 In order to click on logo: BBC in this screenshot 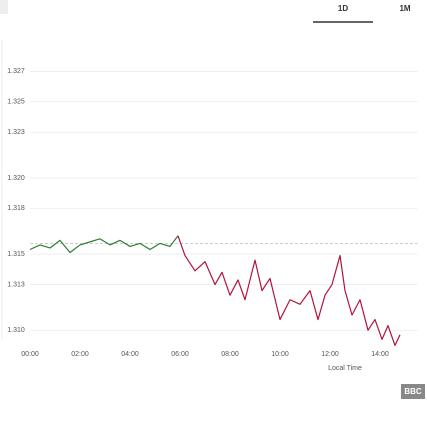, I will do `click(413, 391)`.